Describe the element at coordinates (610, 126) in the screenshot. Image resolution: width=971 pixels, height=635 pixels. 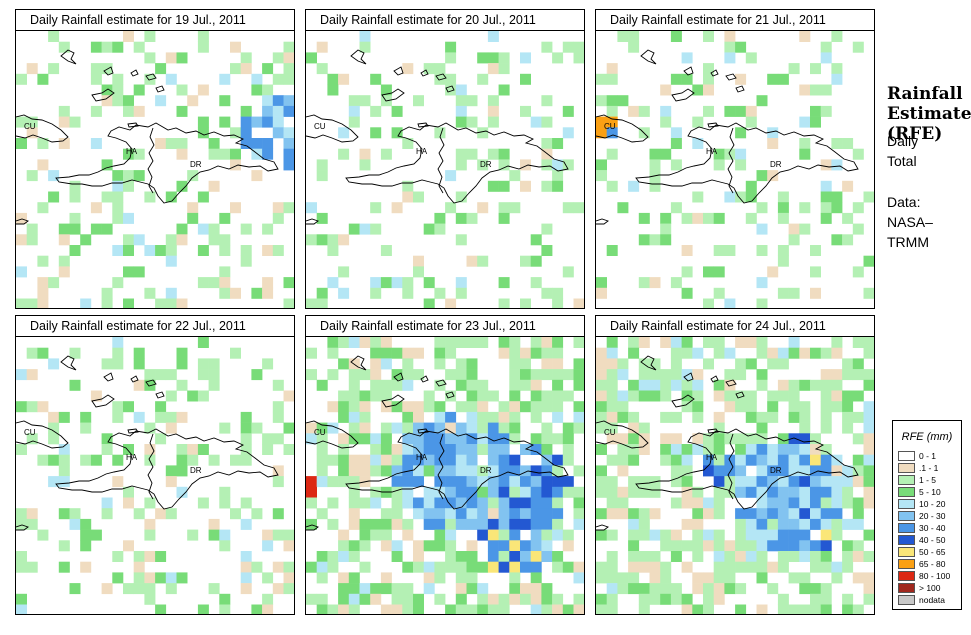
I see `country-label: CU` at that location.